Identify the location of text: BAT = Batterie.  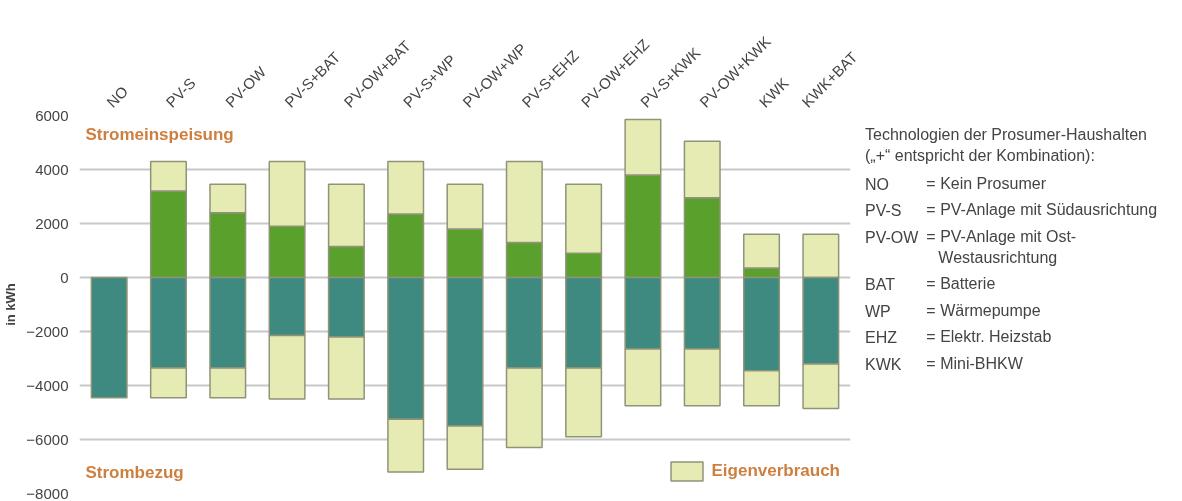
(930, 283).